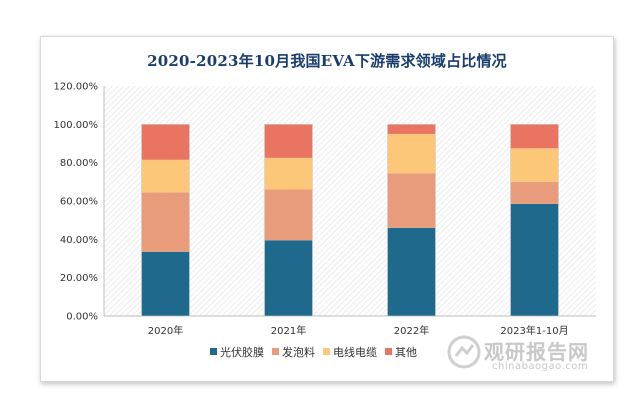  What do you see at coordinates (355, 352) in the screenshot?
I see `legend-label: 电线电缆` at bounding box center [355, 352].